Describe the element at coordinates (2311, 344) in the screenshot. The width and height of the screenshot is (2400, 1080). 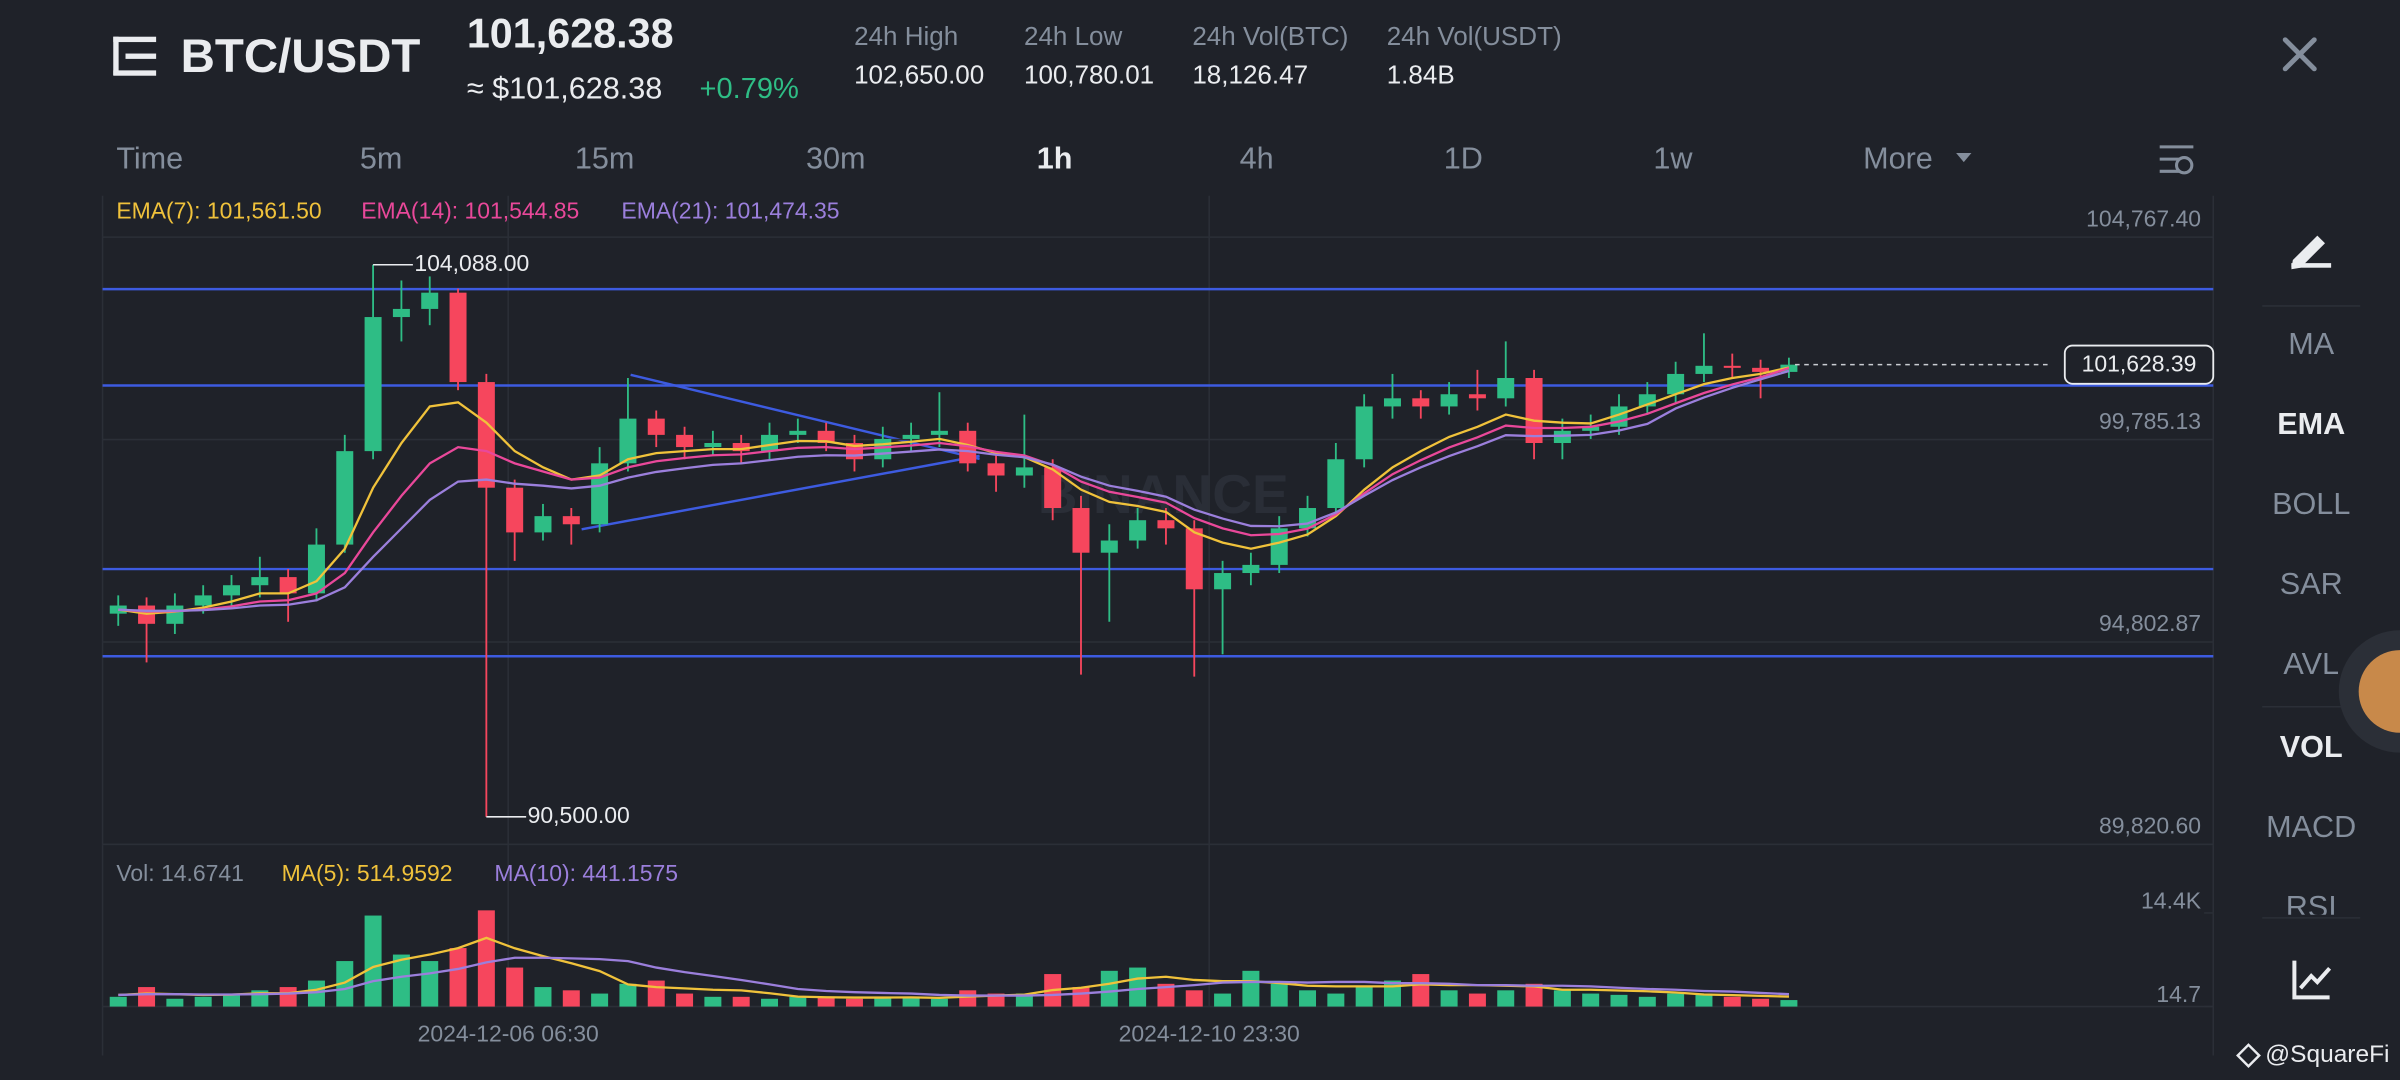
I see `indicator-item: MA` at that location.